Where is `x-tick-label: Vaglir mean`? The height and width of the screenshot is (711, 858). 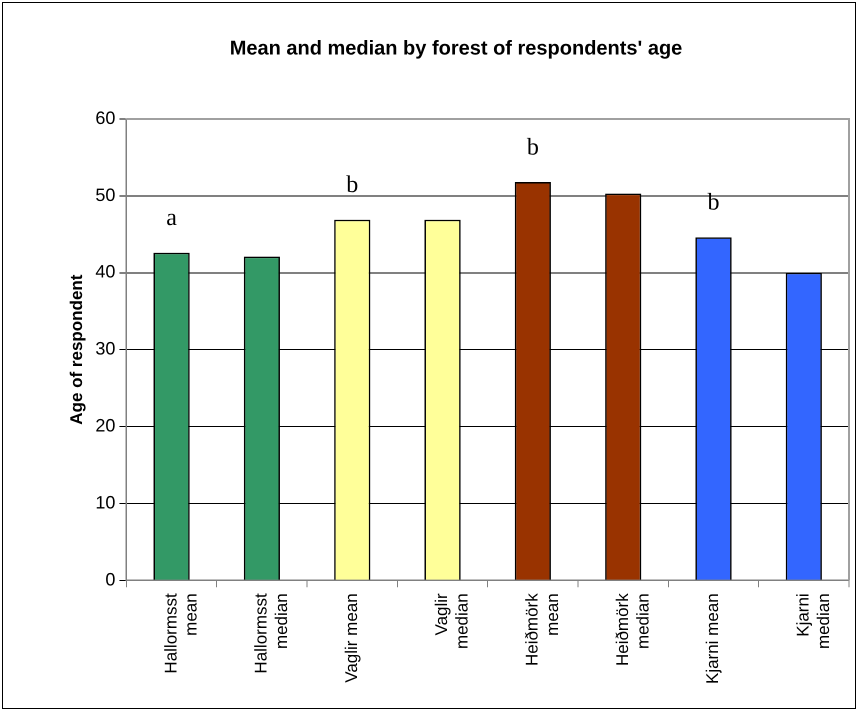 x-tick-label: Vaglir mean is located at coordinates (351, 638).